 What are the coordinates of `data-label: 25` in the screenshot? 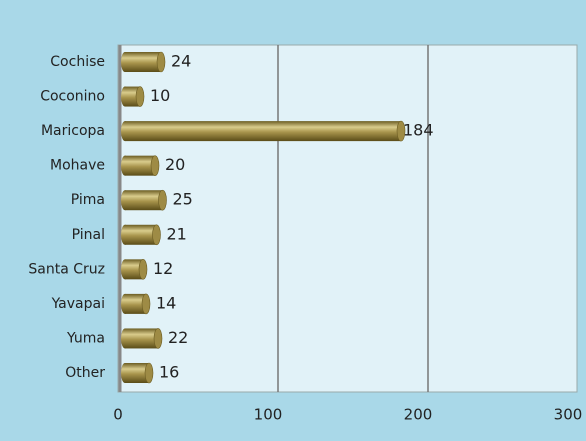 It's located at (183, 199).